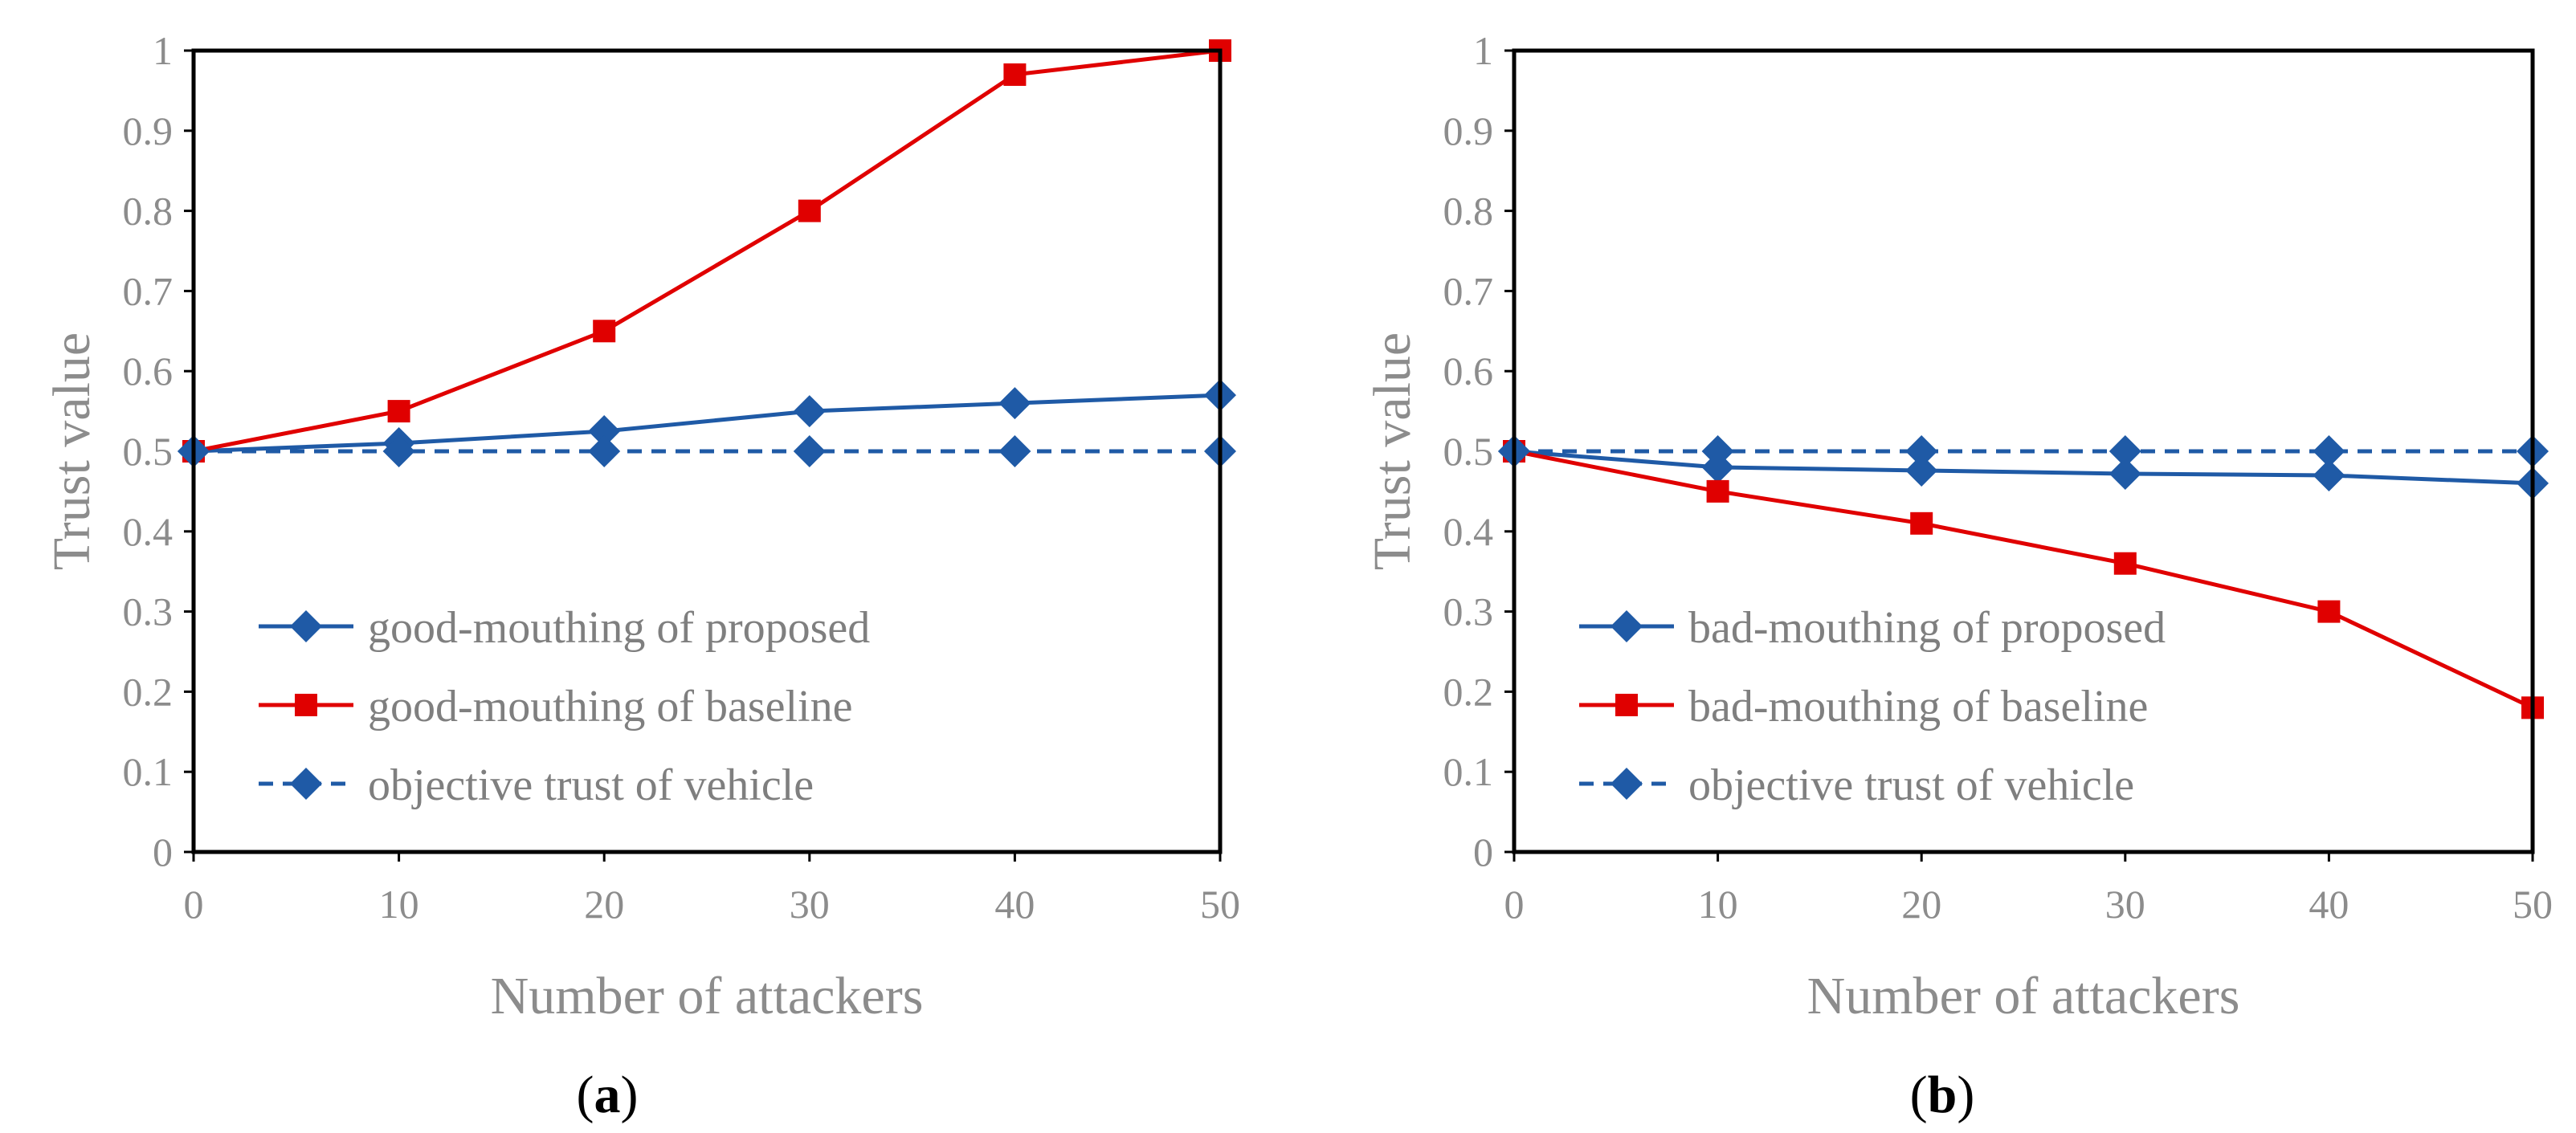  I want to click on legend-label: bad-mouthing of baseline, so click(1918, 707).